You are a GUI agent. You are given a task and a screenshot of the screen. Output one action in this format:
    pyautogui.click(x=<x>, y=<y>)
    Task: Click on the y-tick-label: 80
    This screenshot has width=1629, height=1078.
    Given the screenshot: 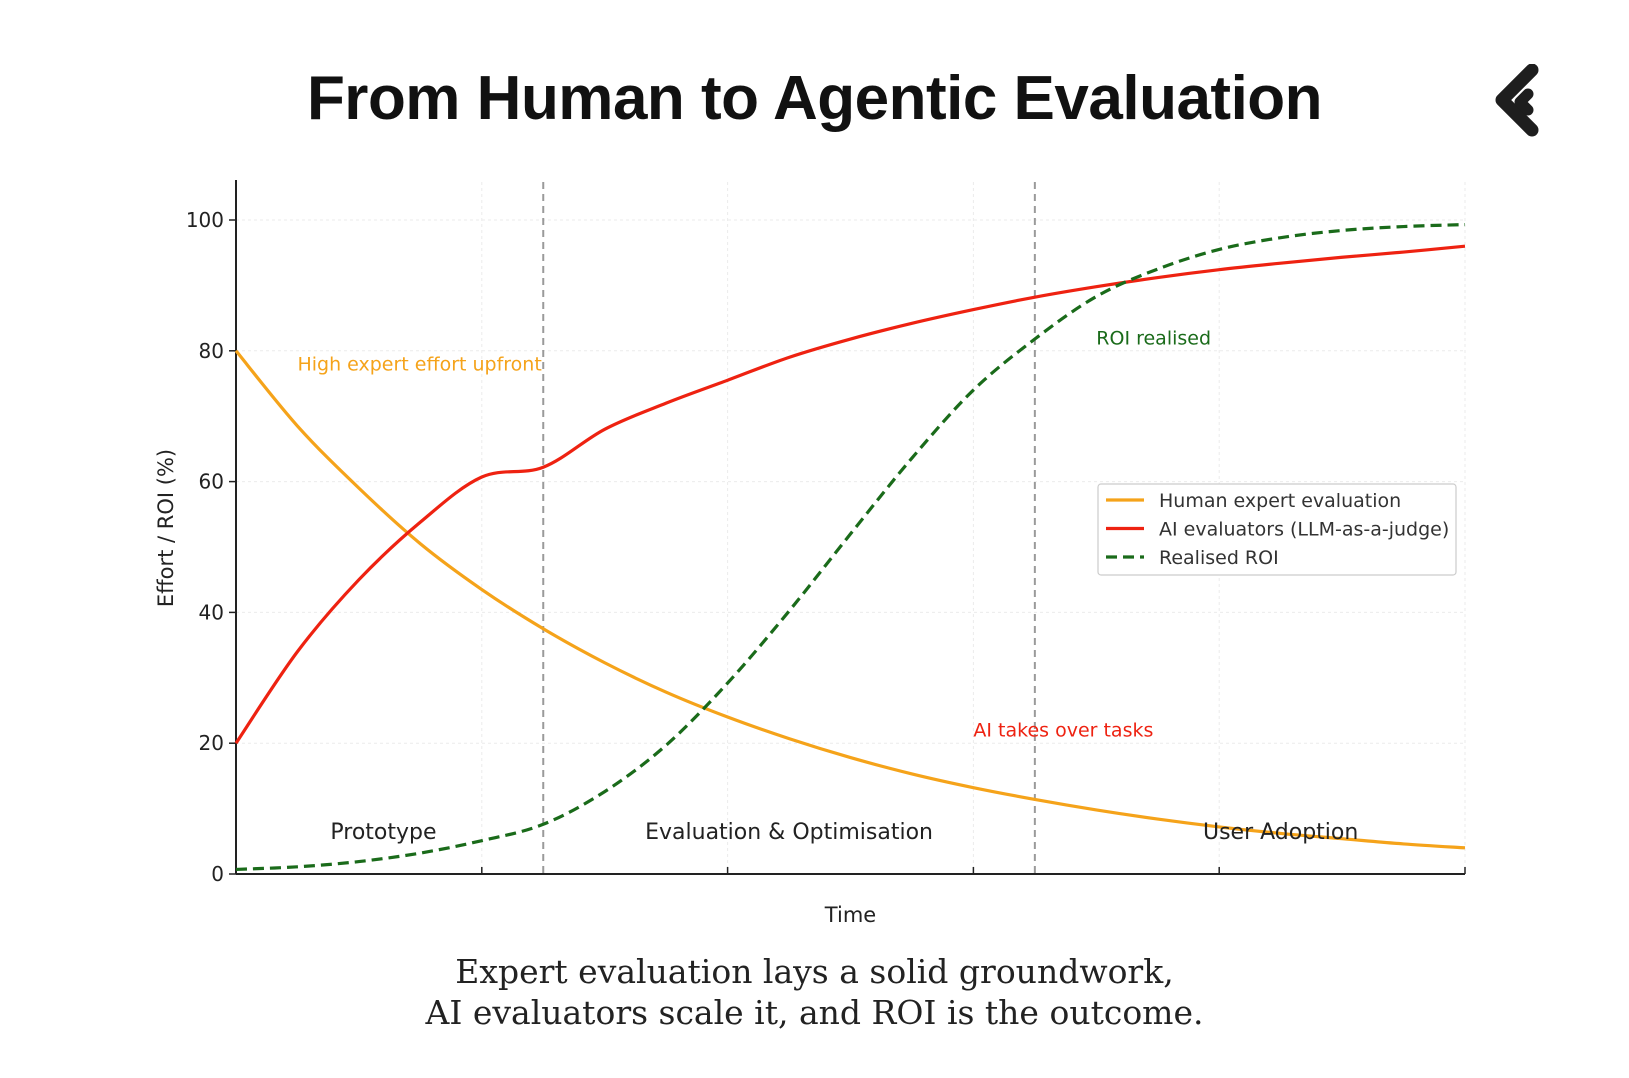 What is the action you would take?
    pyautogui.click(x=211, y=351)
    